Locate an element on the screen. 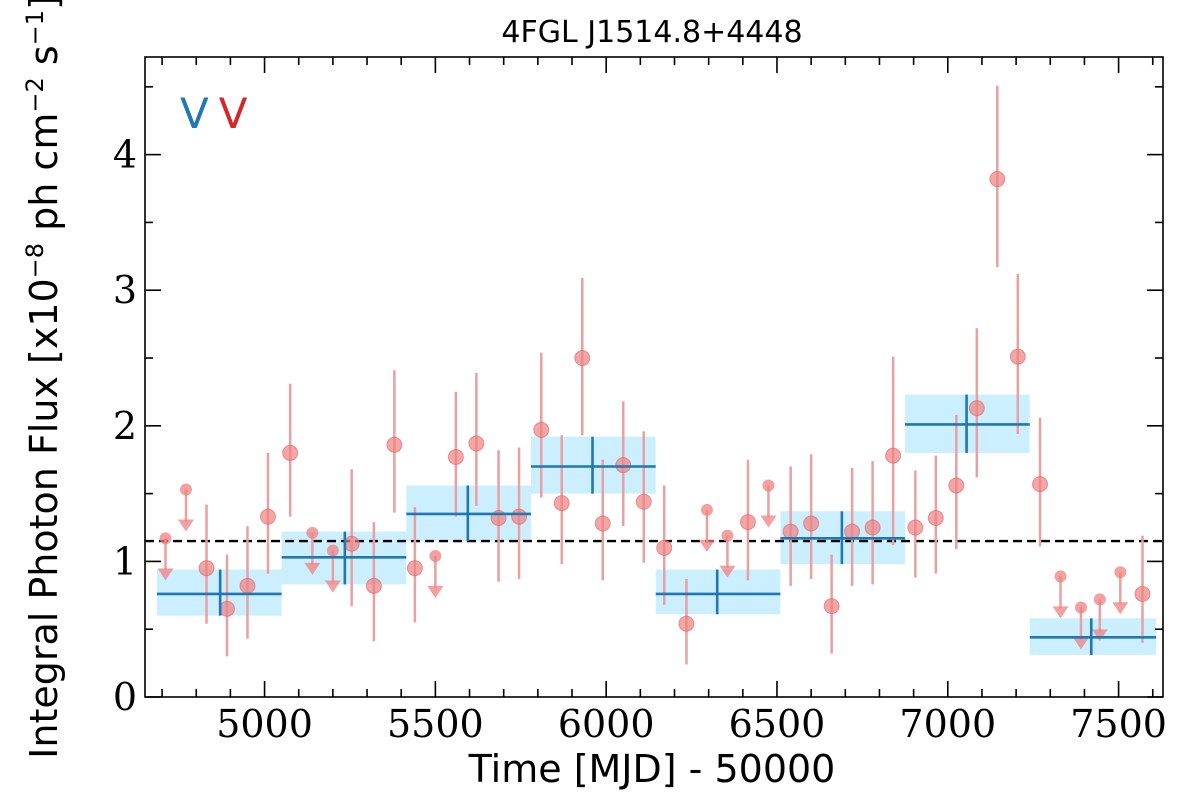 The height and width of the screenshot is (800, 1200). legend-entry-blue: V is located at coordinates (194, 113).